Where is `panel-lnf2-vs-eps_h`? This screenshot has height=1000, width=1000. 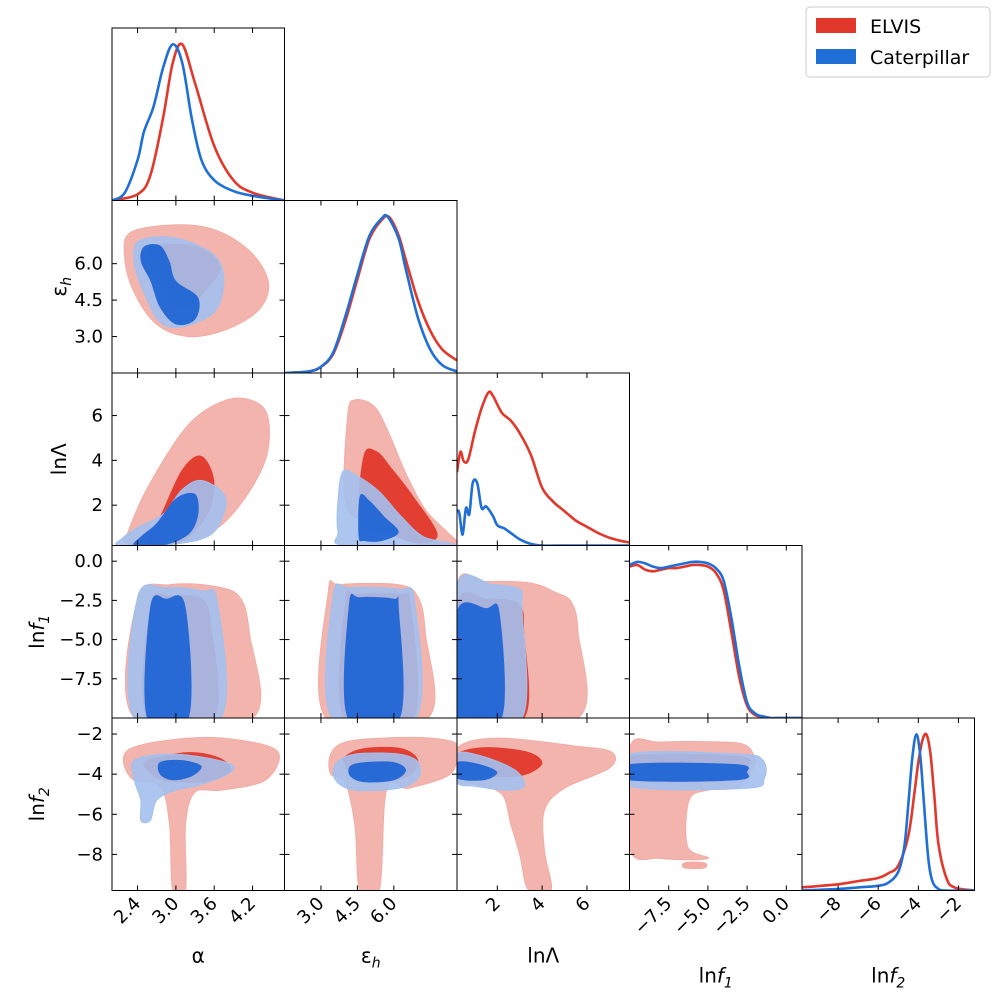 panel-lnf2-vs-eps_h is located at coordinates (371, 804).